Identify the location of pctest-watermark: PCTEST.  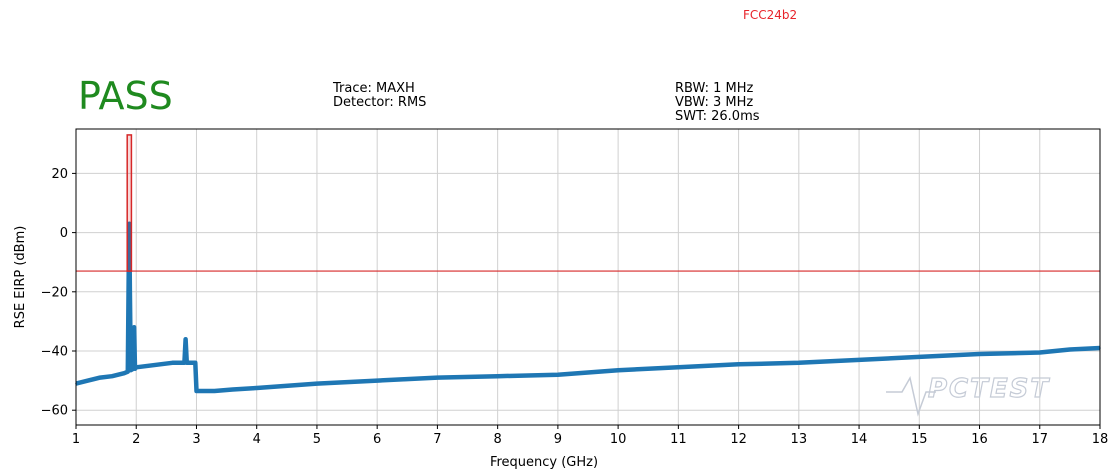
(968, 395).